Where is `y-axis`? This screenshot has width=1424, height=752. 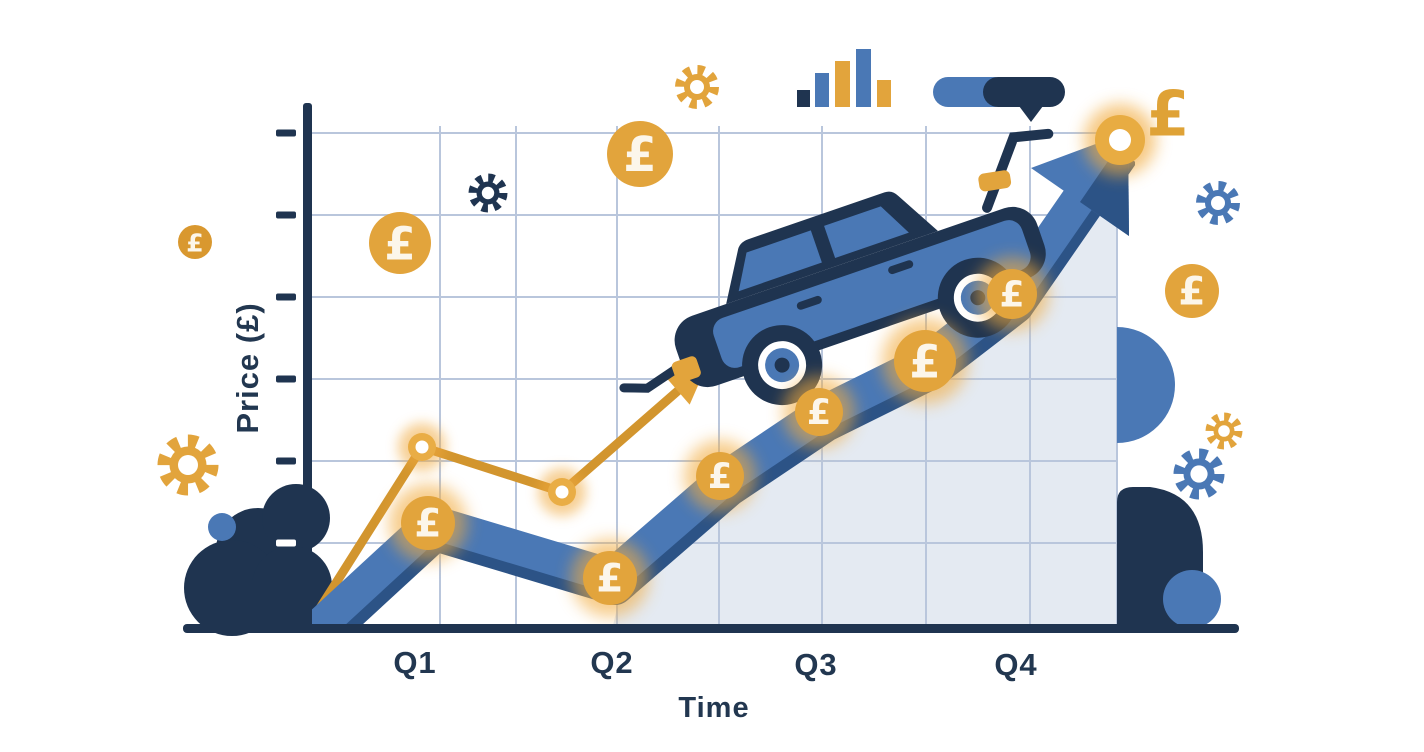
y-axis is located at coordinates (307, 367).